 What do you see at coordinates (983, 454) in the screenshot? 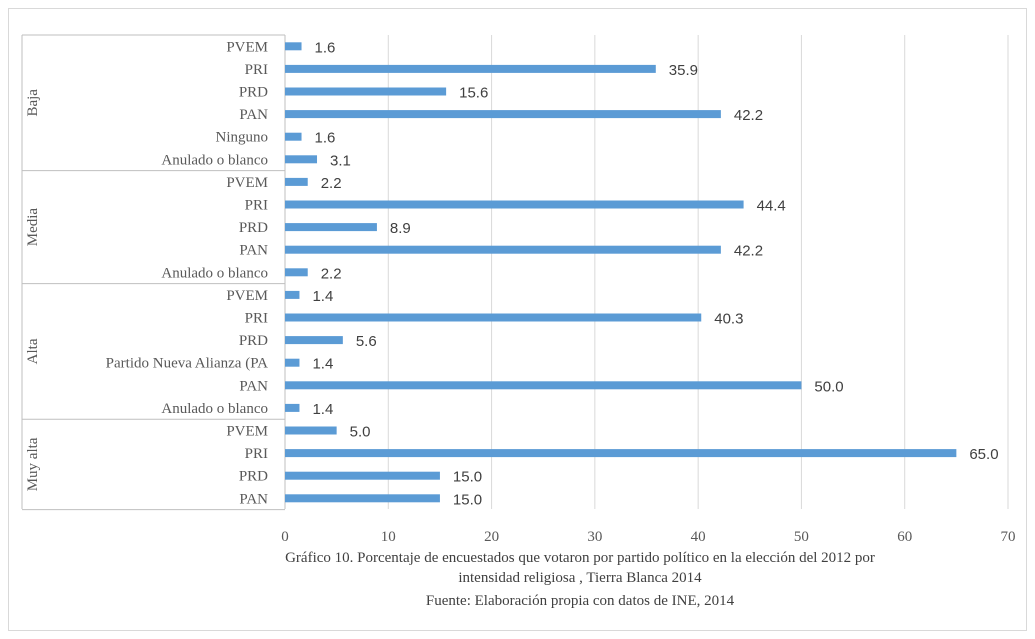
I see `data-label: 65.0` at bounding box center [983, 454].